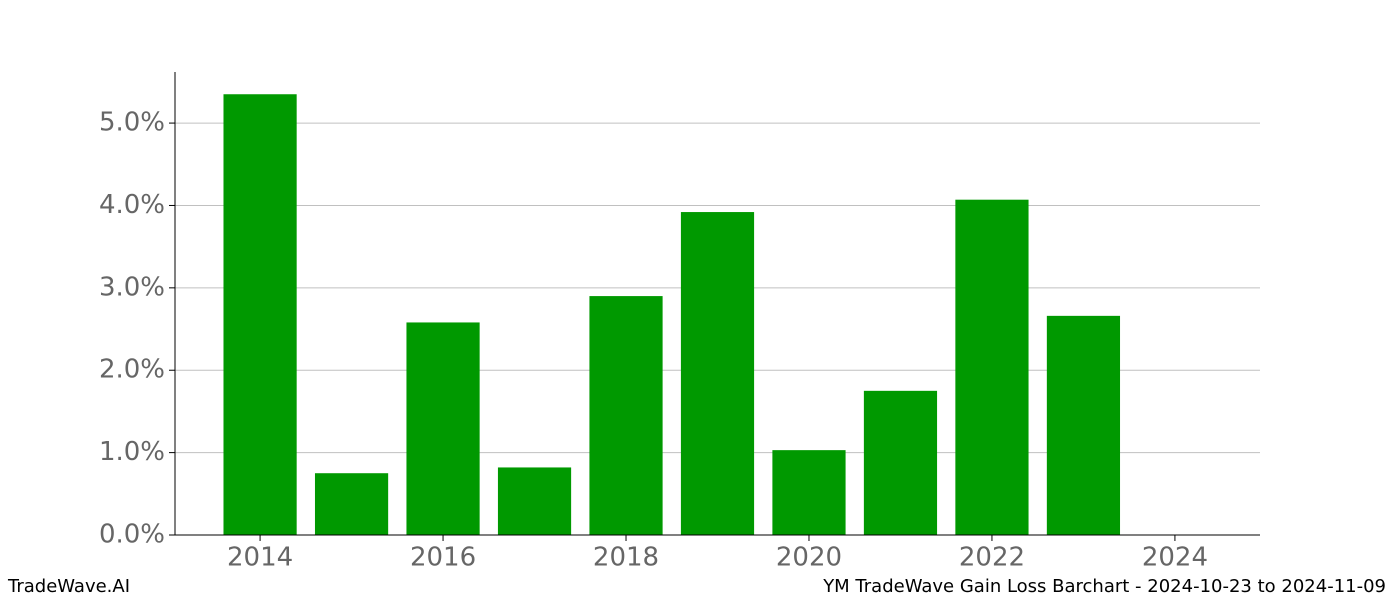 The height and width of the screenshot is (600, 1400). Describe the element at coordinates (132, 287) in the screenshot. I see `y-tick-label: 3.0%` at that location.